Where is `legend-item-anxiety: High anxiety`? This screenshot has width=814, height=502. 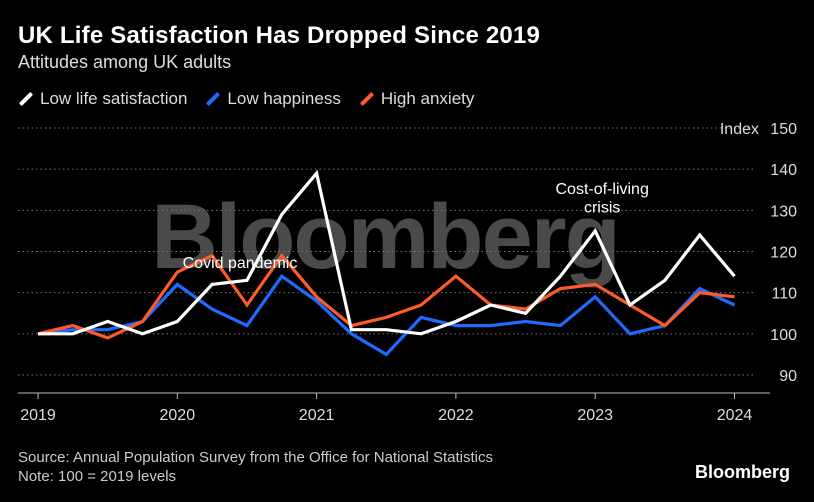
legend-item-anxiety: High anxiety is located at coordinates (417, 99).